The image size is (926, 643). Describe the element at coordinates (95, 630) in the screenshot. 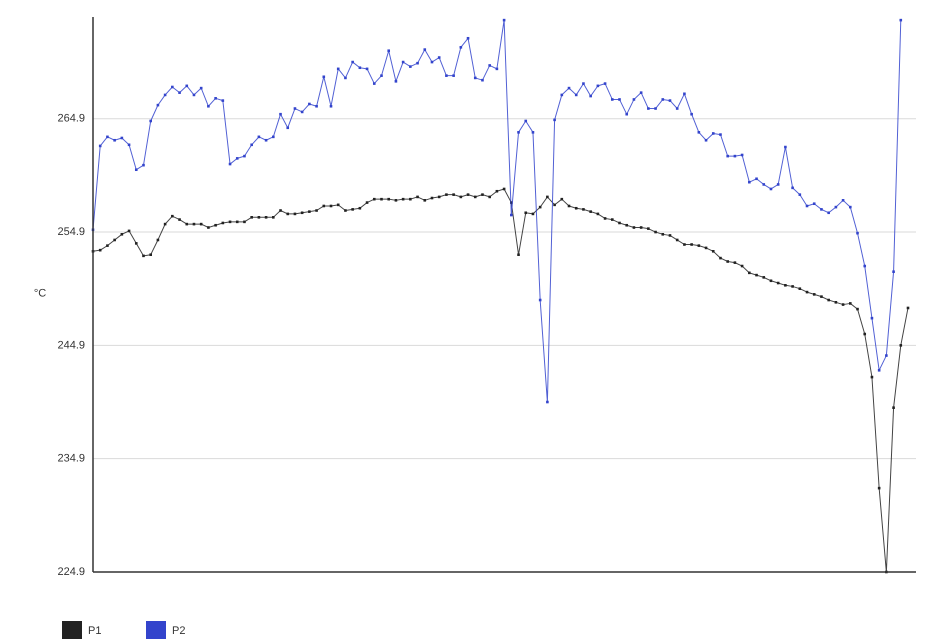

I see `legend-label: P1` at that location.